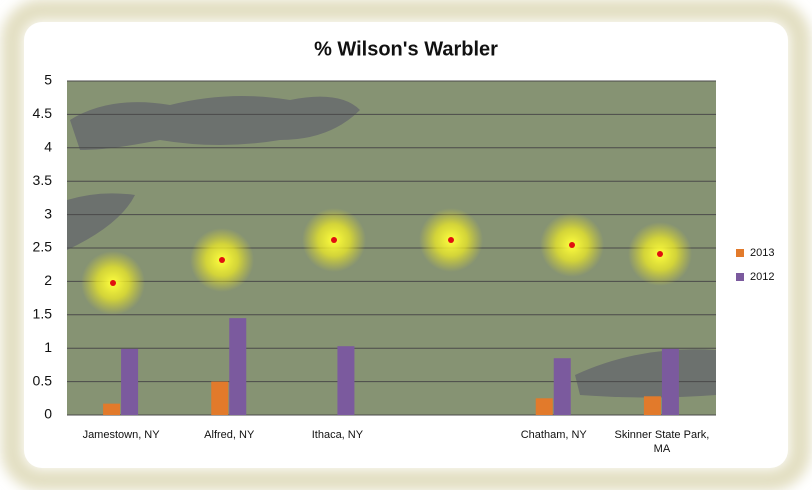 This screenshot has height=490, width=812. I want to click on legend-label: 2013, so click(762, 253).